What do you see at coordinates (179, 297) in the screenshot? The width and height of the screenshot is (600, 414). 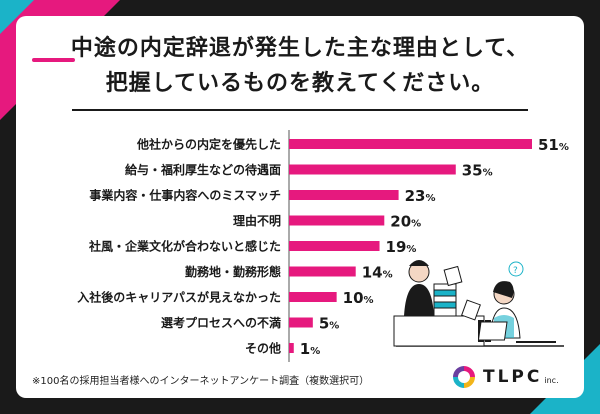 I see `category-label: 入社後のキャリアパスが見えなかった` at bounding box center [179, 297].